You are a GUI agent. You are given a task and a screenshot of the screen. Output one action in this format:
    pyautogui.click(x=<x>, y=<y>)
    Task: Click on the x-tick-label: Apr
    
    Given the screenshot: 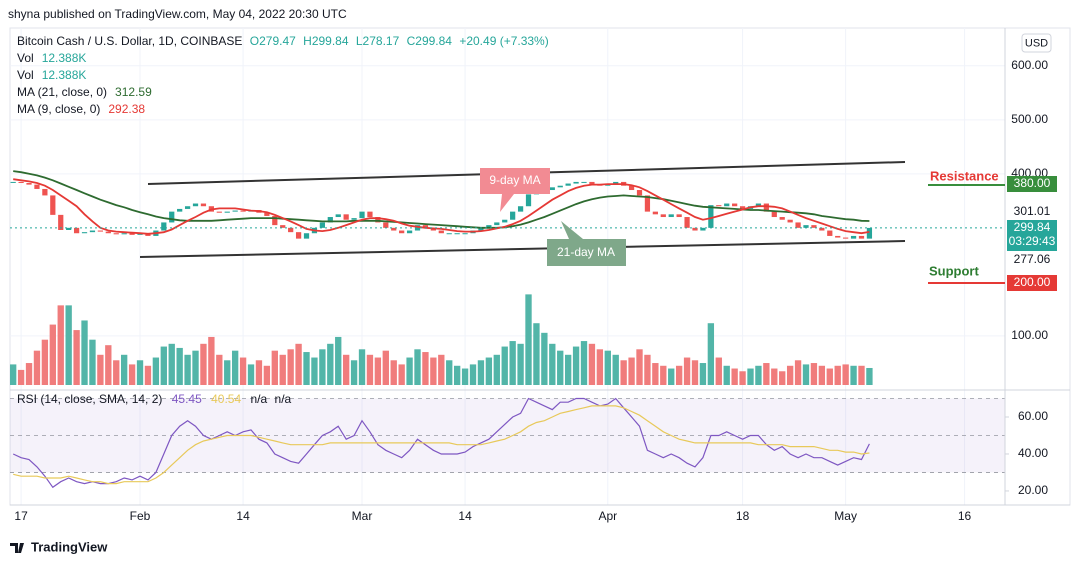 What is the action you would take?
    pyautogui.click(x=607, y=516)
    